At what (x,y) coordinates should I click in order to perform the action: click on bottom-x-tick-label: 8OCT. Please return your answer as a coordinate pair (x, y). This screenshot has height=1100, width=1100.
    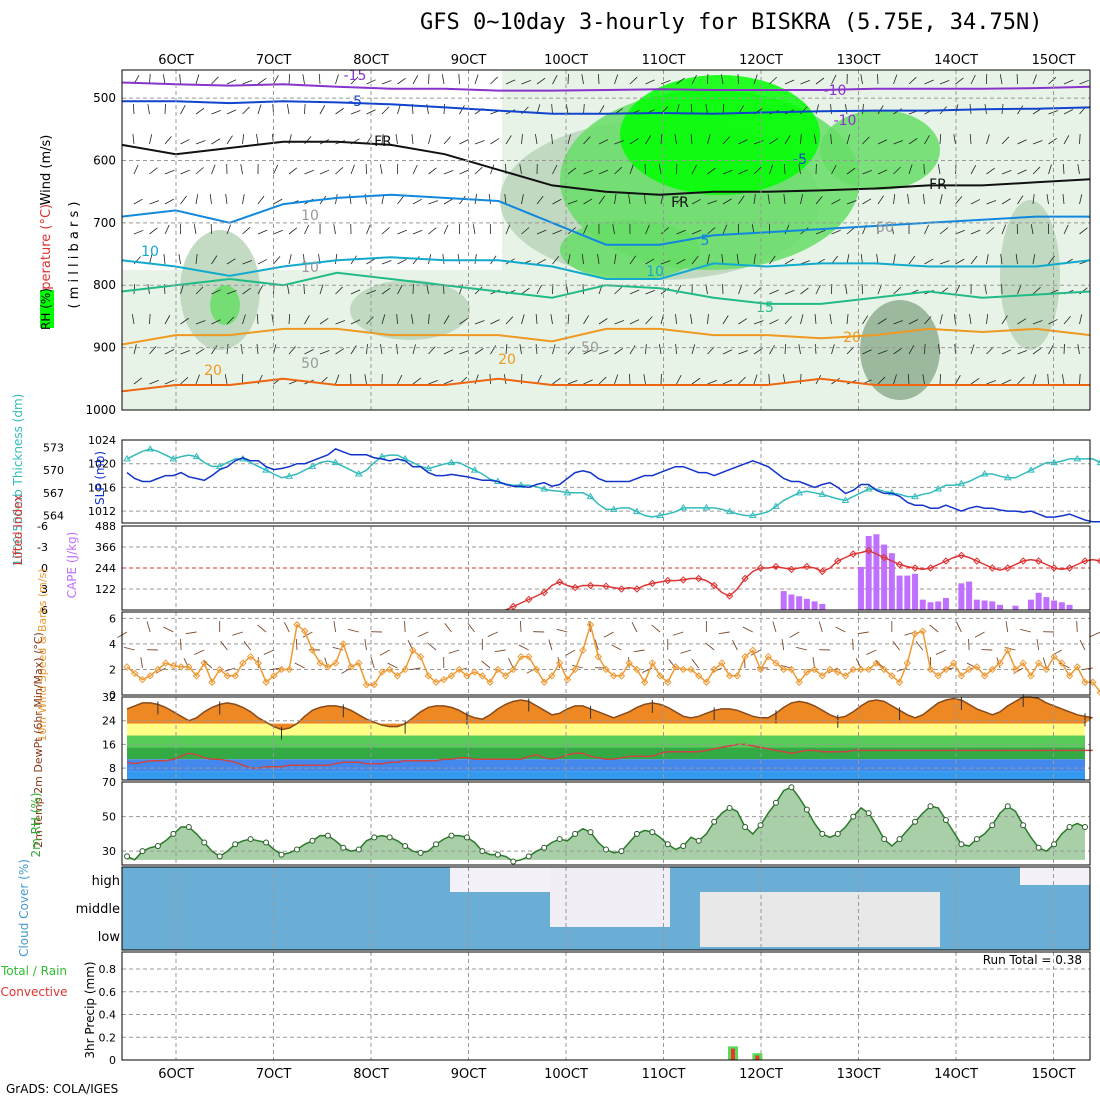
    Looking at the image, I should click on (371, 1074).